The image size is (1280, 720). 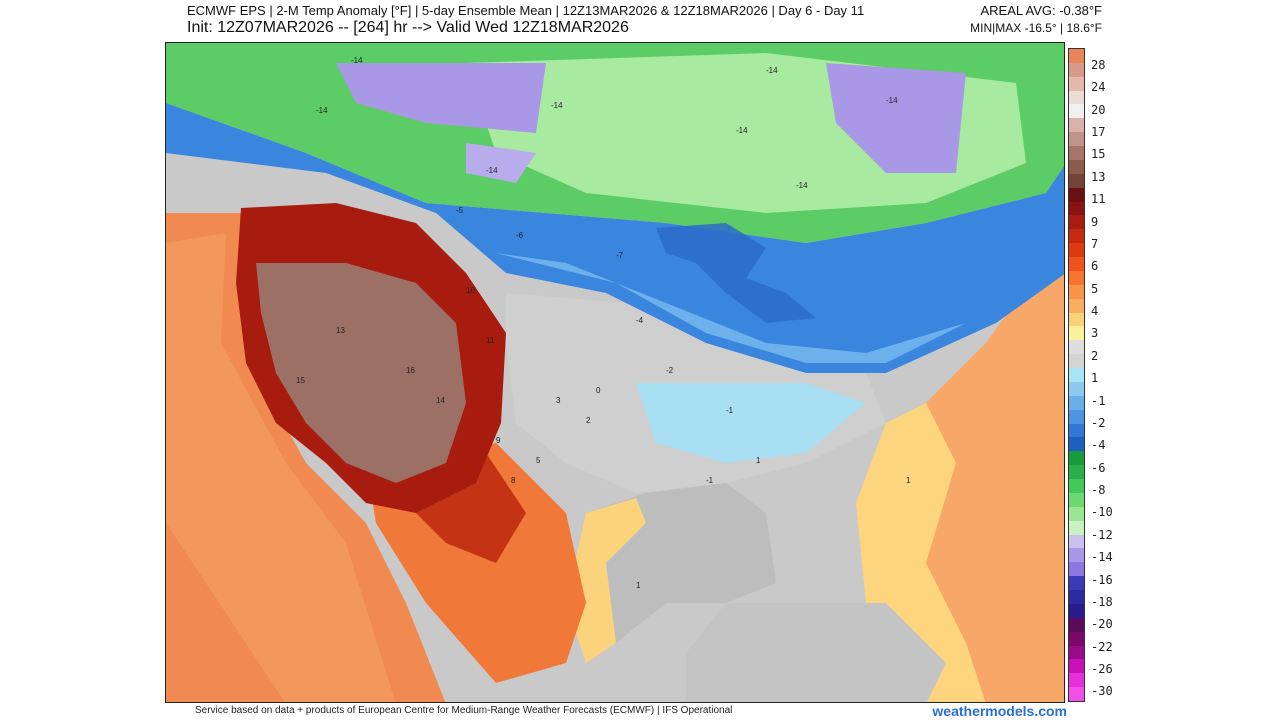 I want to click on contour-label: 2, so click(x=588, y=420).